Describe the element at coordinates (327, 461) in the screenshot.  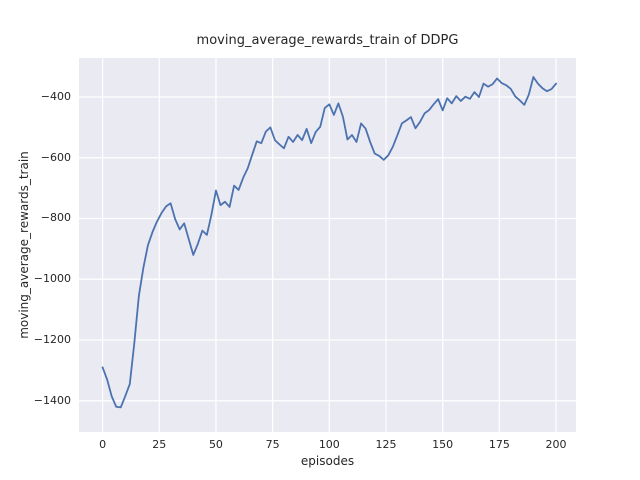
I see `x-axis-label: episodes` at that location.